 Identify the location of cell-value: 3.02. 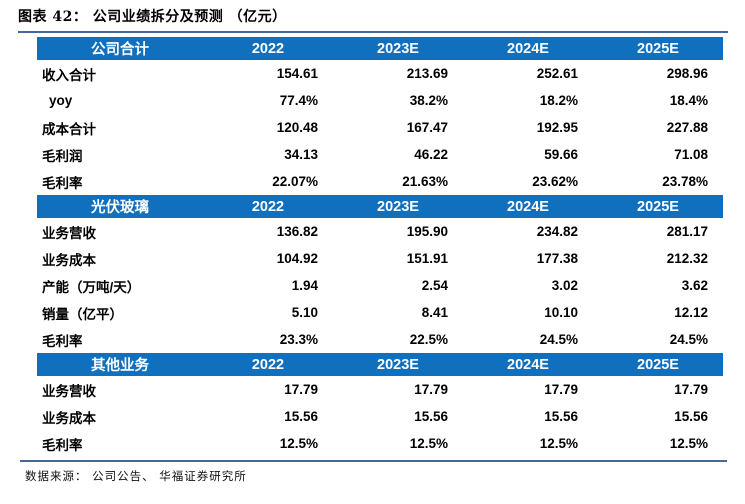
(528, 285).